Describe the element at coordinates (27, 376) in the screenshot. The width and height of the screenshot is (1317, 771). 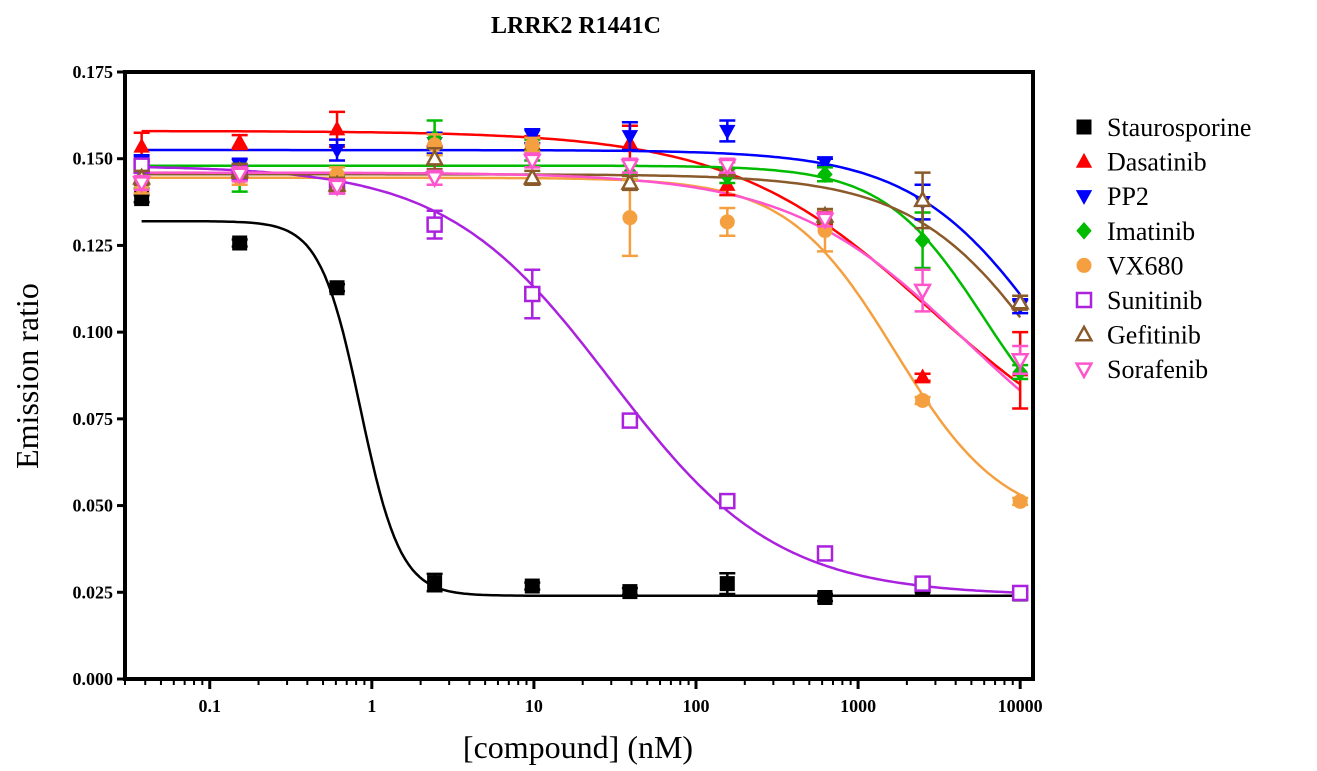
I see `y-axis-title: Emission ratio` at that location.